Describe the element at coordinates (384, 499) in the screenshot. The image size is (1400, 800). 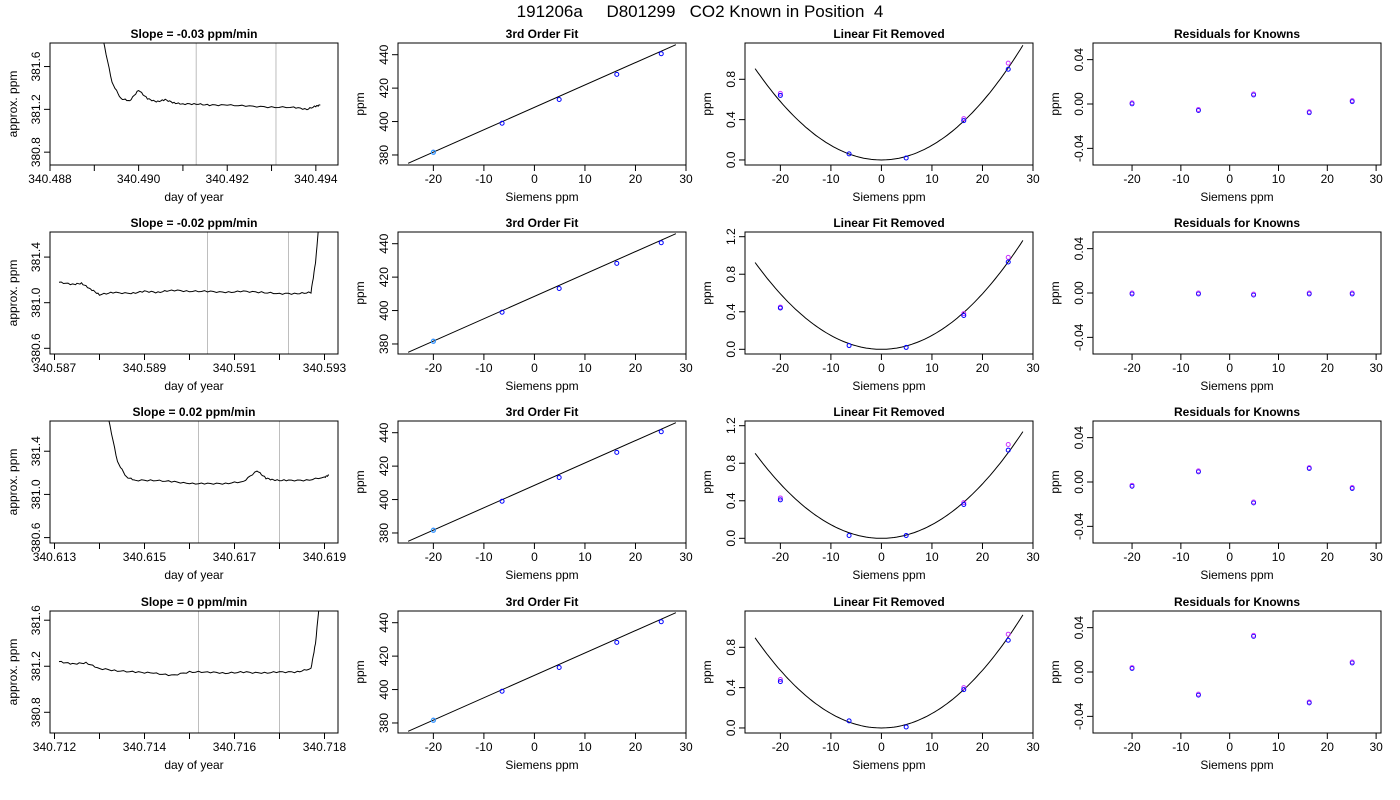
I see `y-tick-label: 400` at that location.